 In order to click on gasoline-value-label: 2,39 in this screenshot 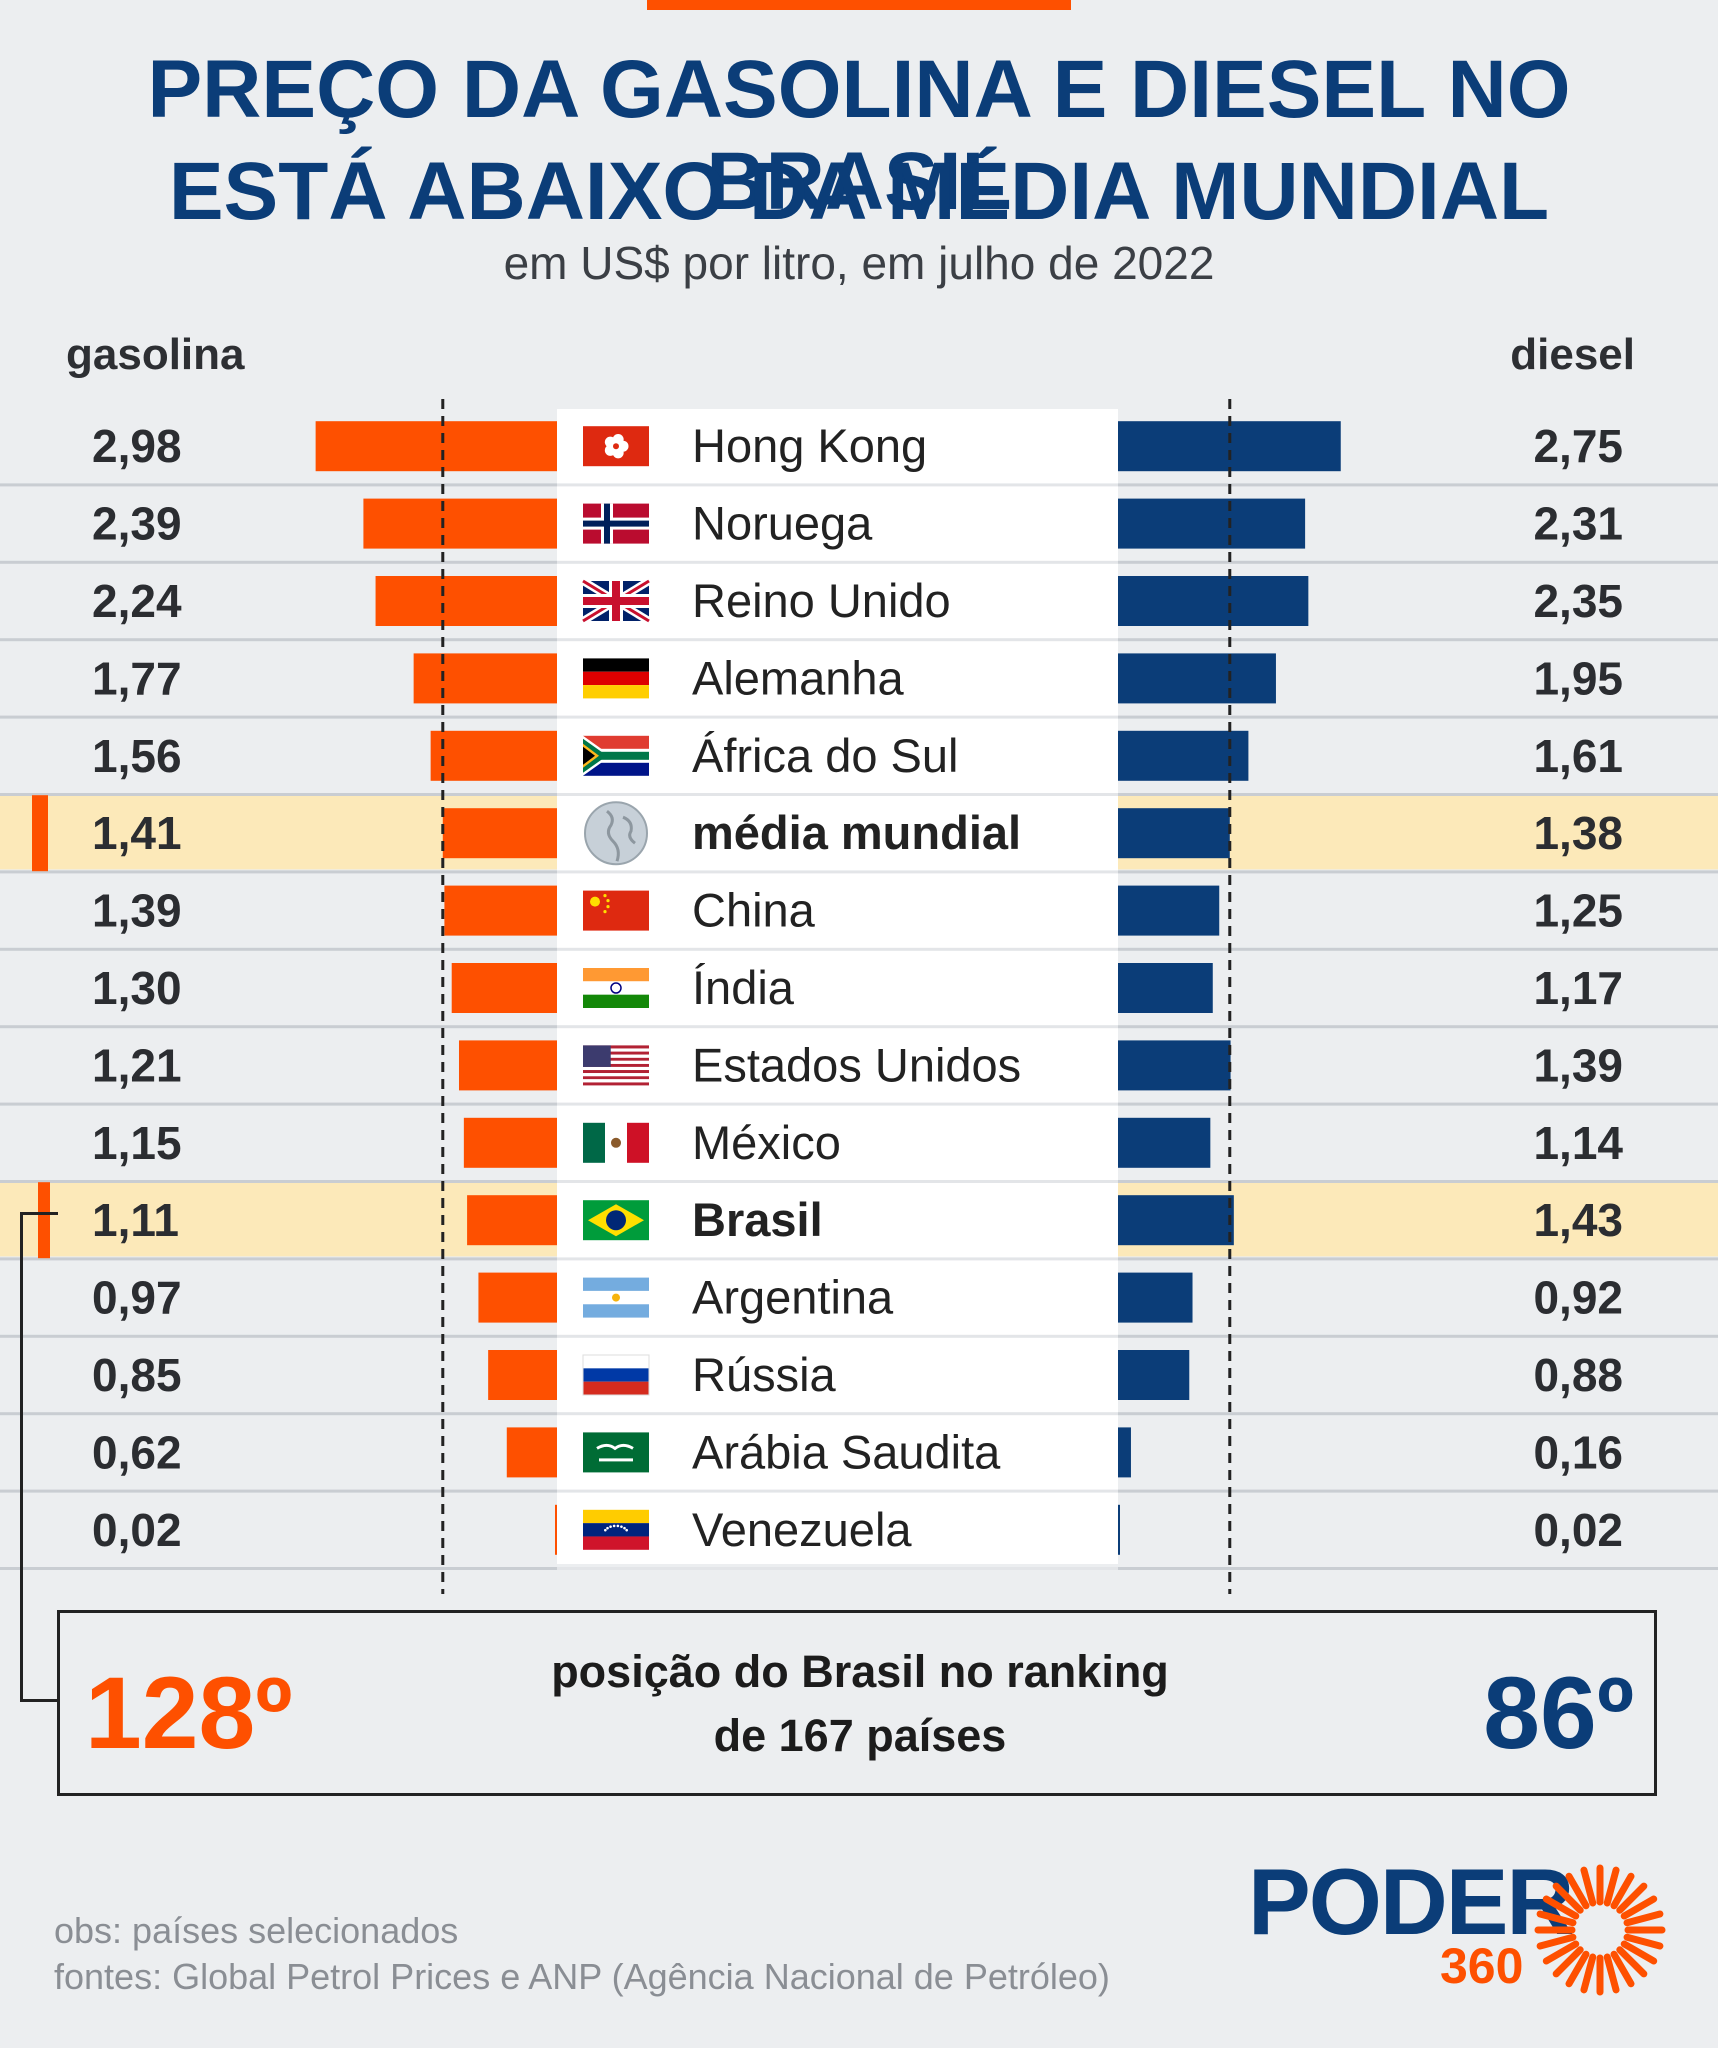, I will do `click(137, 524)`.